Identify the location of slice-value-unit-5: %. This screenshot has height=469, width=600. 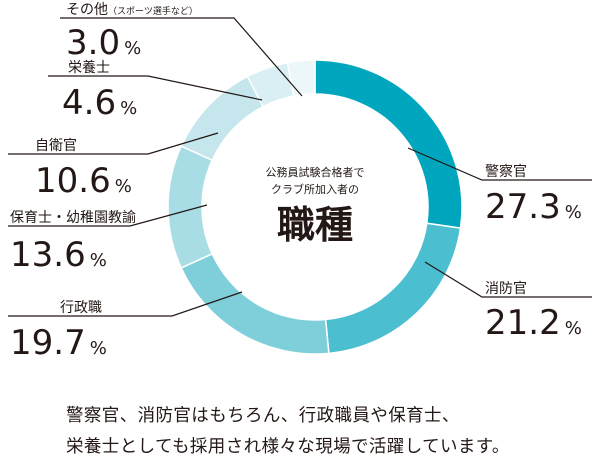
(128, 108).